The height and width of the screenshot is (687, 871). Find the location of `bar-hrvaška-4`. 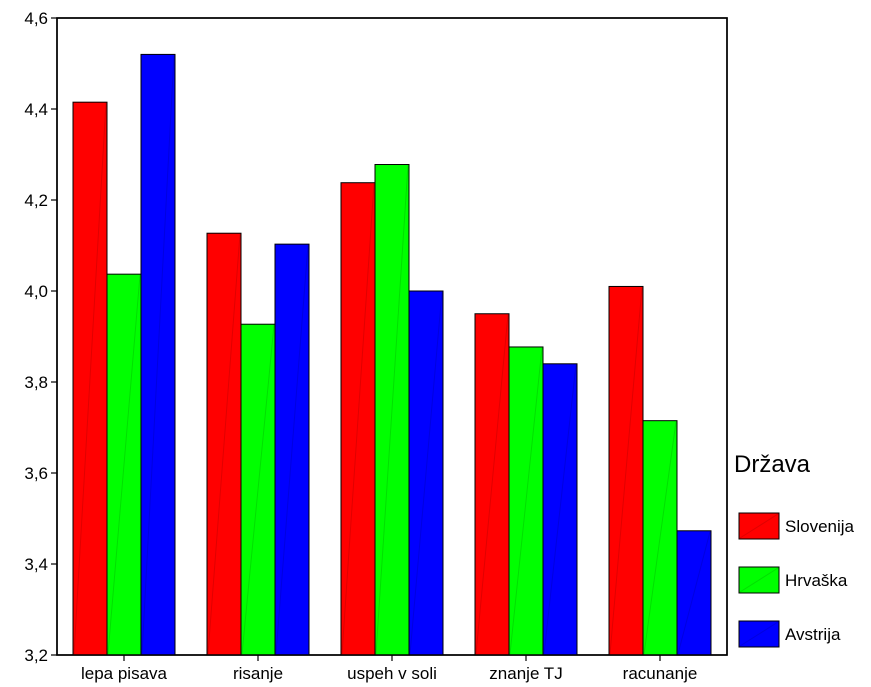

bar-hrvaška-4 is located at coordinates (526, 501).